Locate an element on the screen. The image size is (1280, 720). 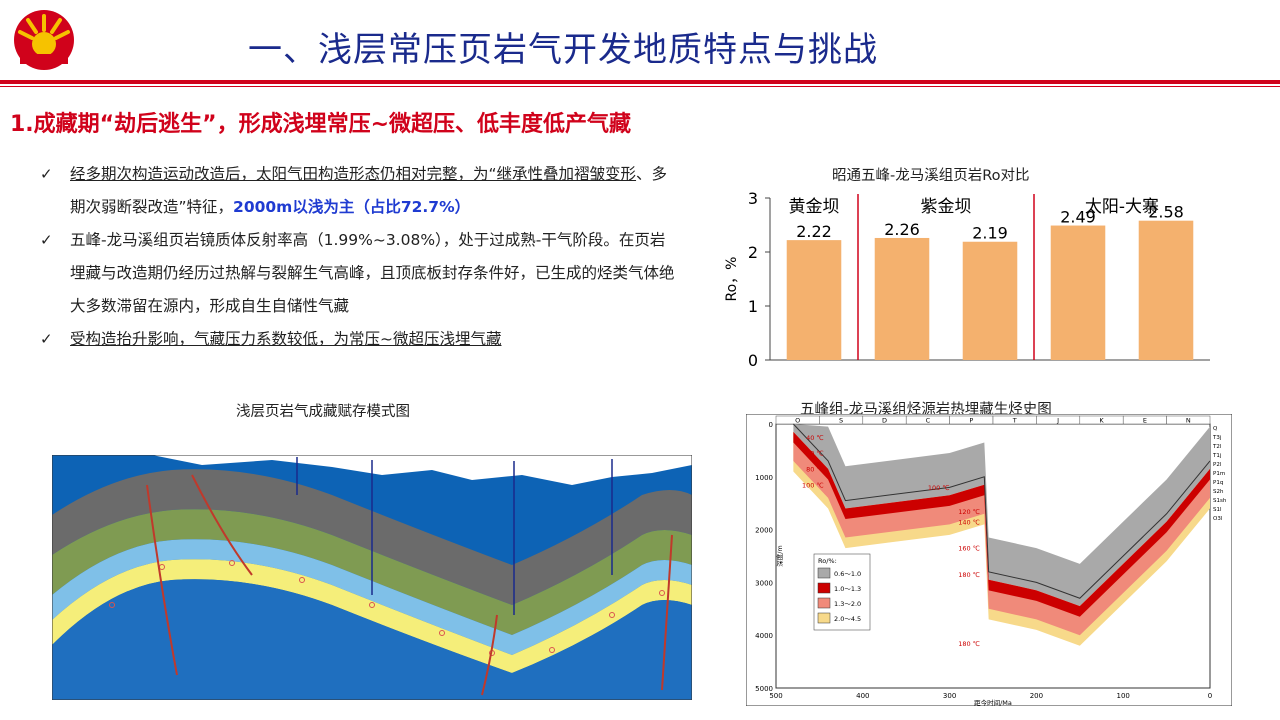
isotherm-label: 60 ℃ is located at coordinates (815, 454).